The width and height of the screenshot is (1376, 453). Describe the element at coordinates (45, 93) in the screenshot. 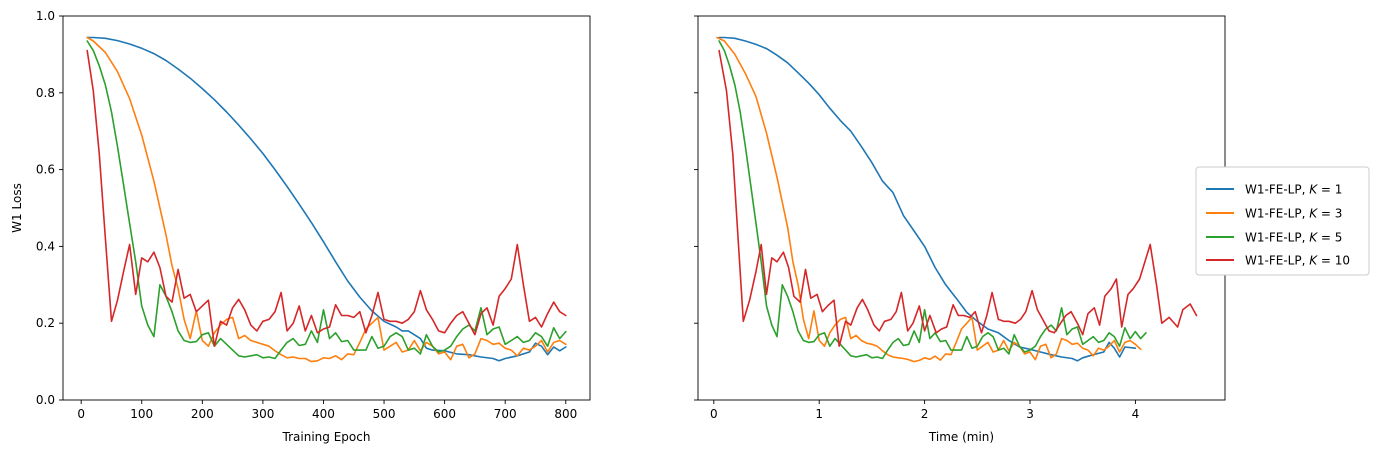

I see `y-tick-label: 0.8` at that location.